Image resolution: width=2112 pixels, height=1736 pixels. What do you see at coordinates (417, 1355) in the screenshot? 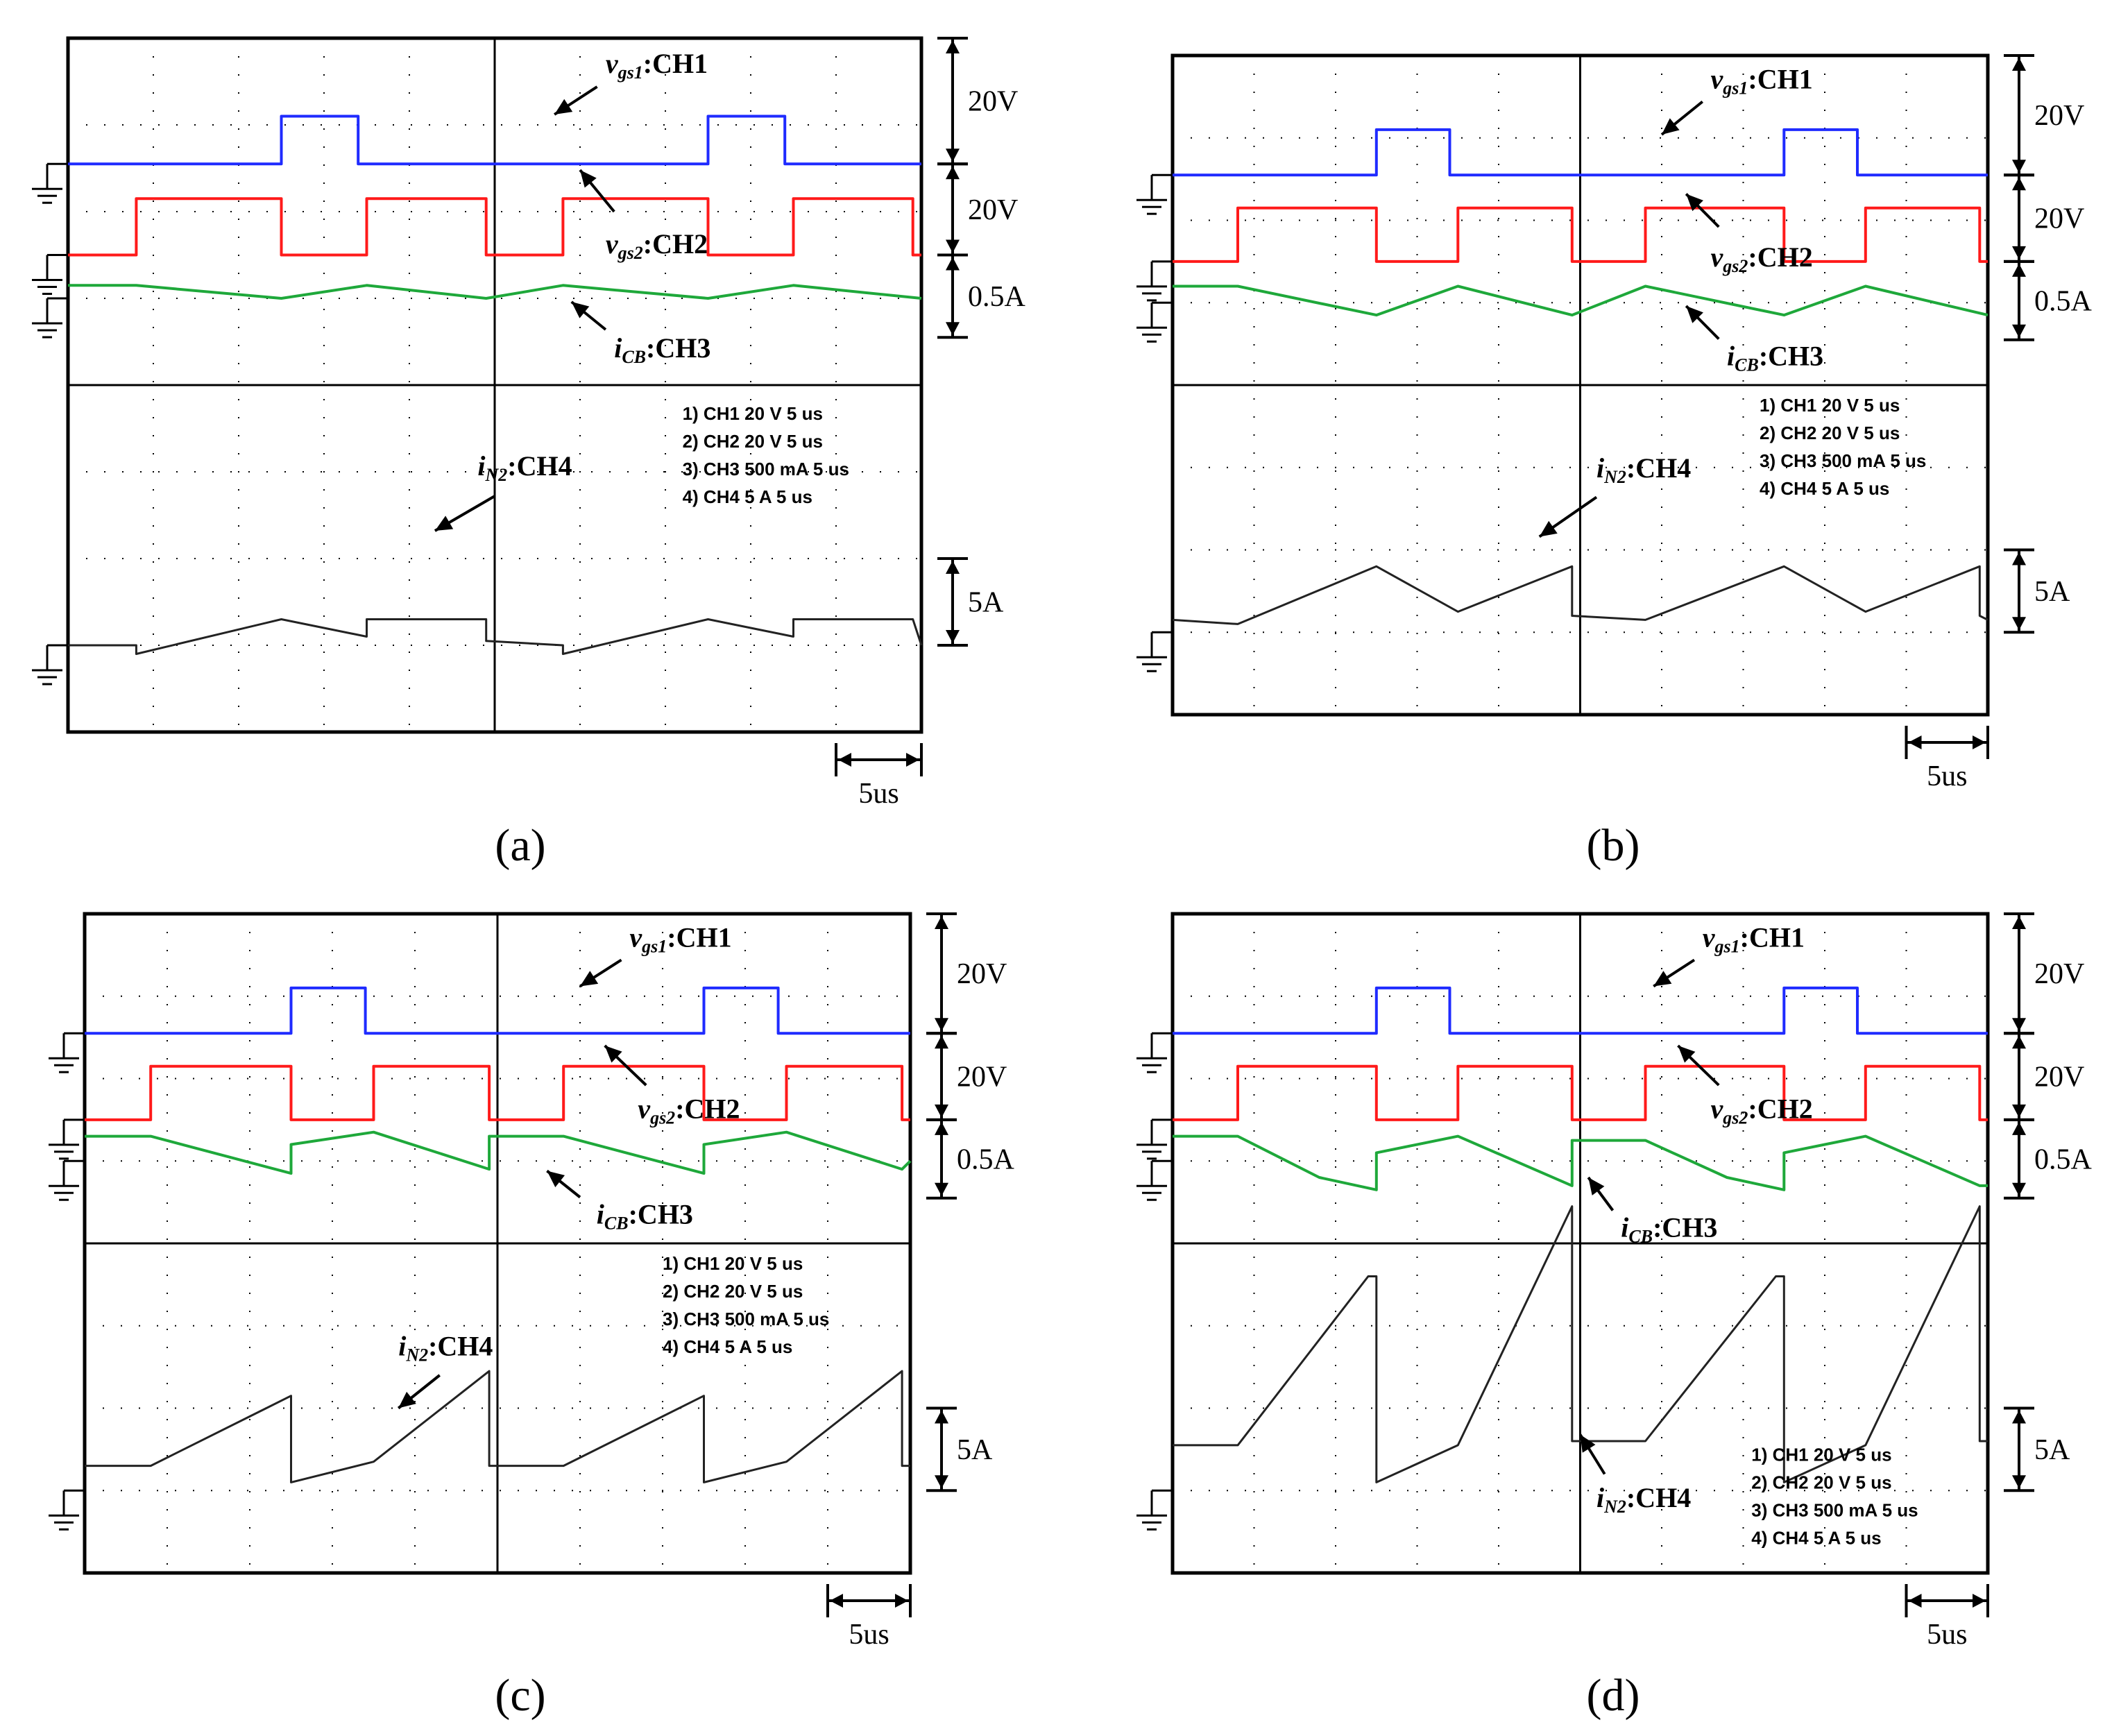
I see `label-sub: N2` at bounding box center [417, 1355].